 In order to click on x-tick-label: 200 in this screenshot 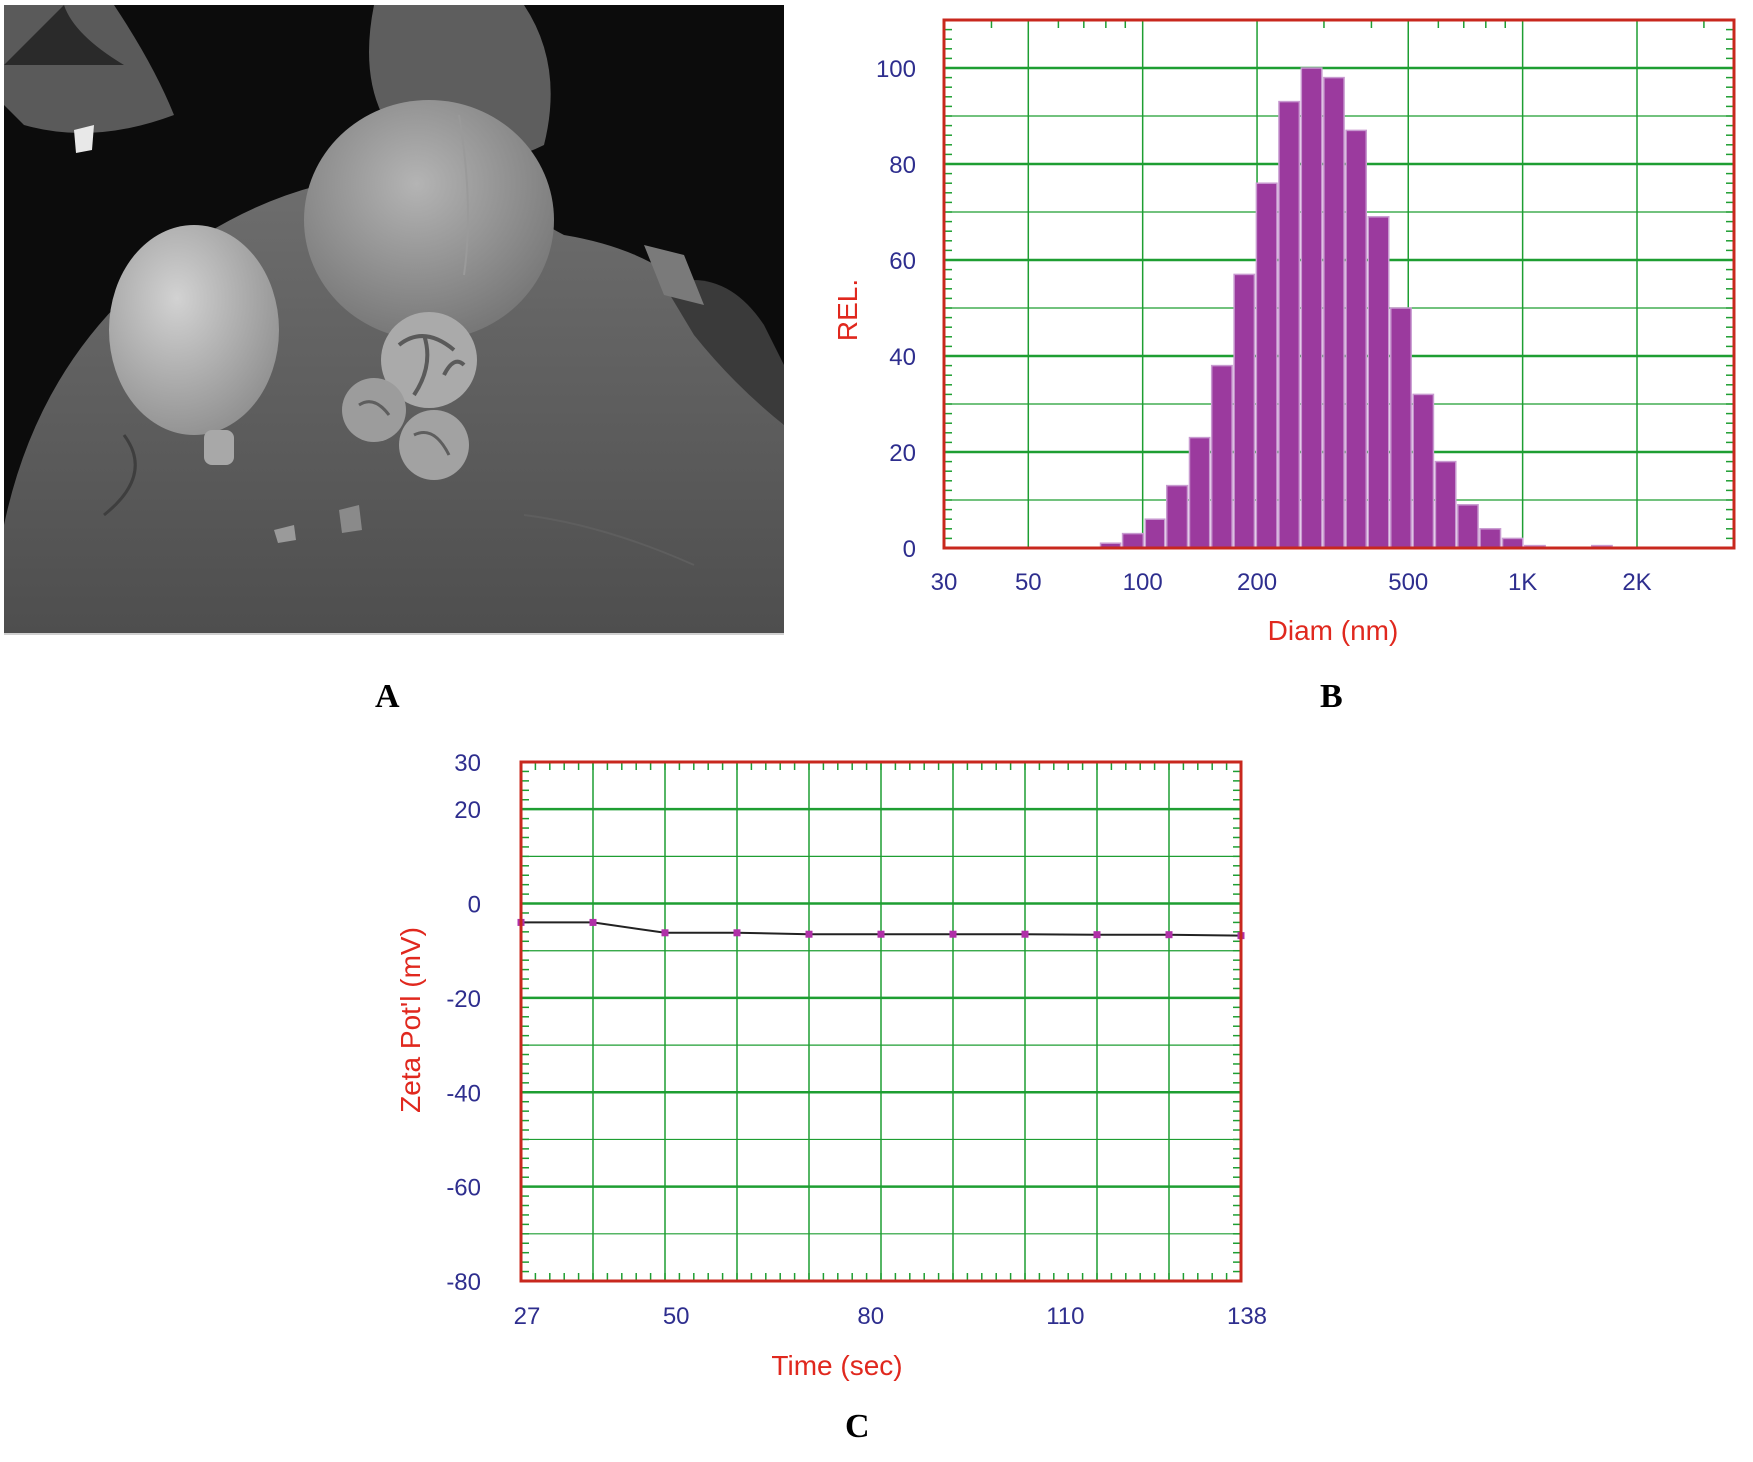, I will do `click(1257, 582)`.